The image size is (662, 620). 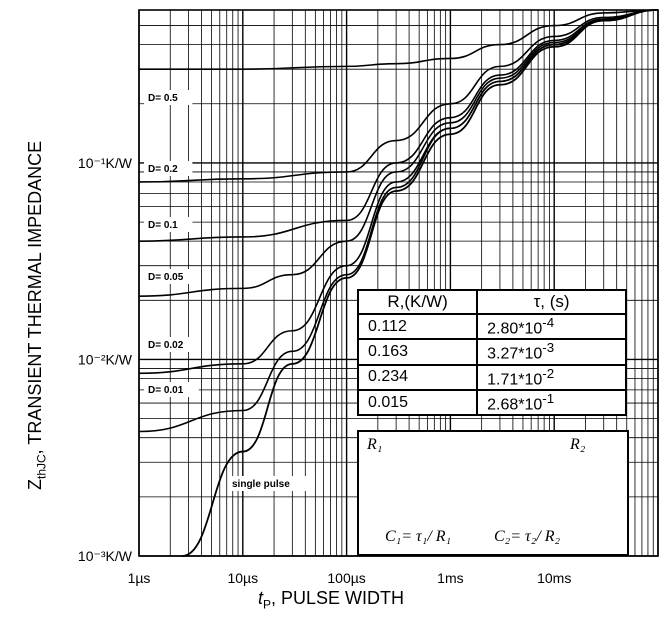 What do you see at coordinates (548, 322) in the screenshot?
I see `tau-exponent: -4` at bounding box center [548, 322].